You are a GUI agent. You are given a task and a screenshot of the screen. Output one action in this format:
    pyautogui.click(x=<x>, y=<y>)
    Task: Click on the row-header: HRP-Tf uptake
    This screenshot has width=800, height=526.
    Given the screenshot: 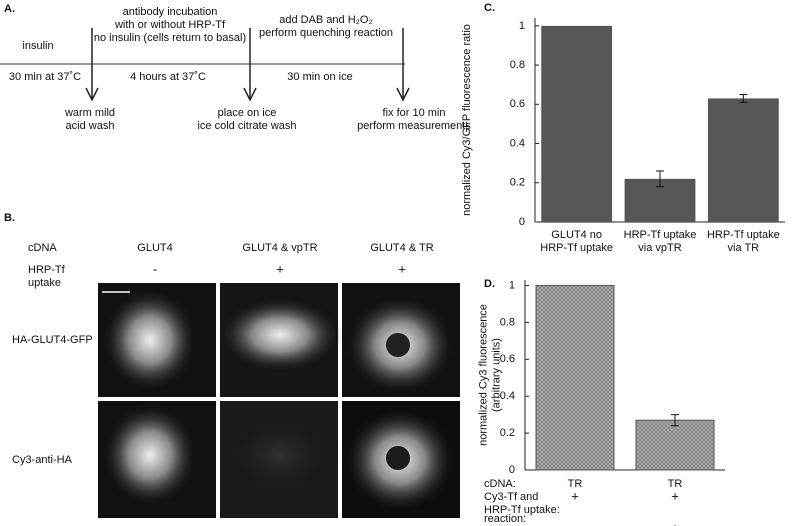 What is the action you would take?
    pyautogui.click(x=47, y=276)
    